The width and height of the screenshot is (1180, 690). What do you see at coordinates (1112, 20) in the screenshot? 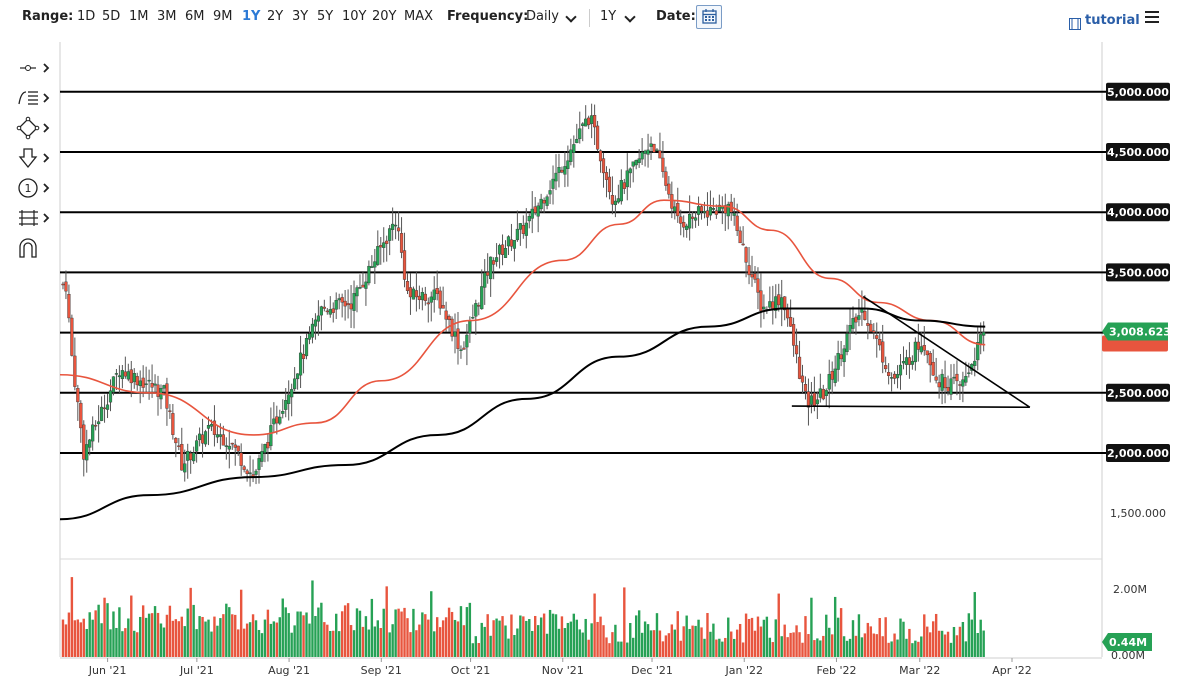
I see `tutorial-link: tutorial` at bounding box center [1112, 20].